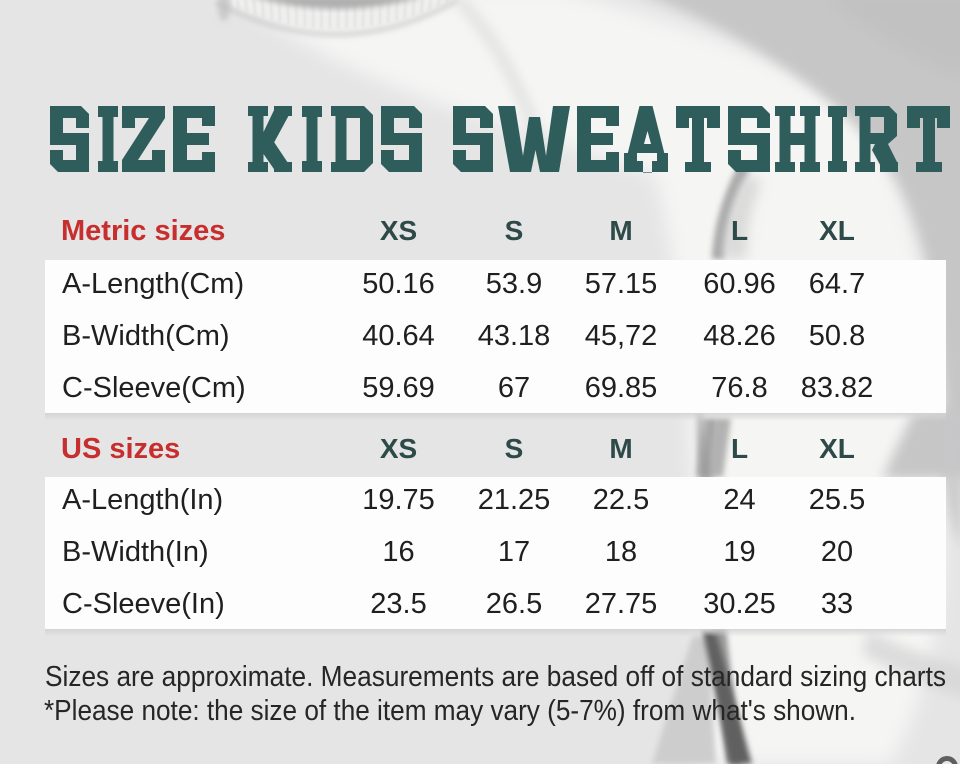 This screenshot has width=960, height=769. I want to click on svg-text: 69.85, so click(621, 388).